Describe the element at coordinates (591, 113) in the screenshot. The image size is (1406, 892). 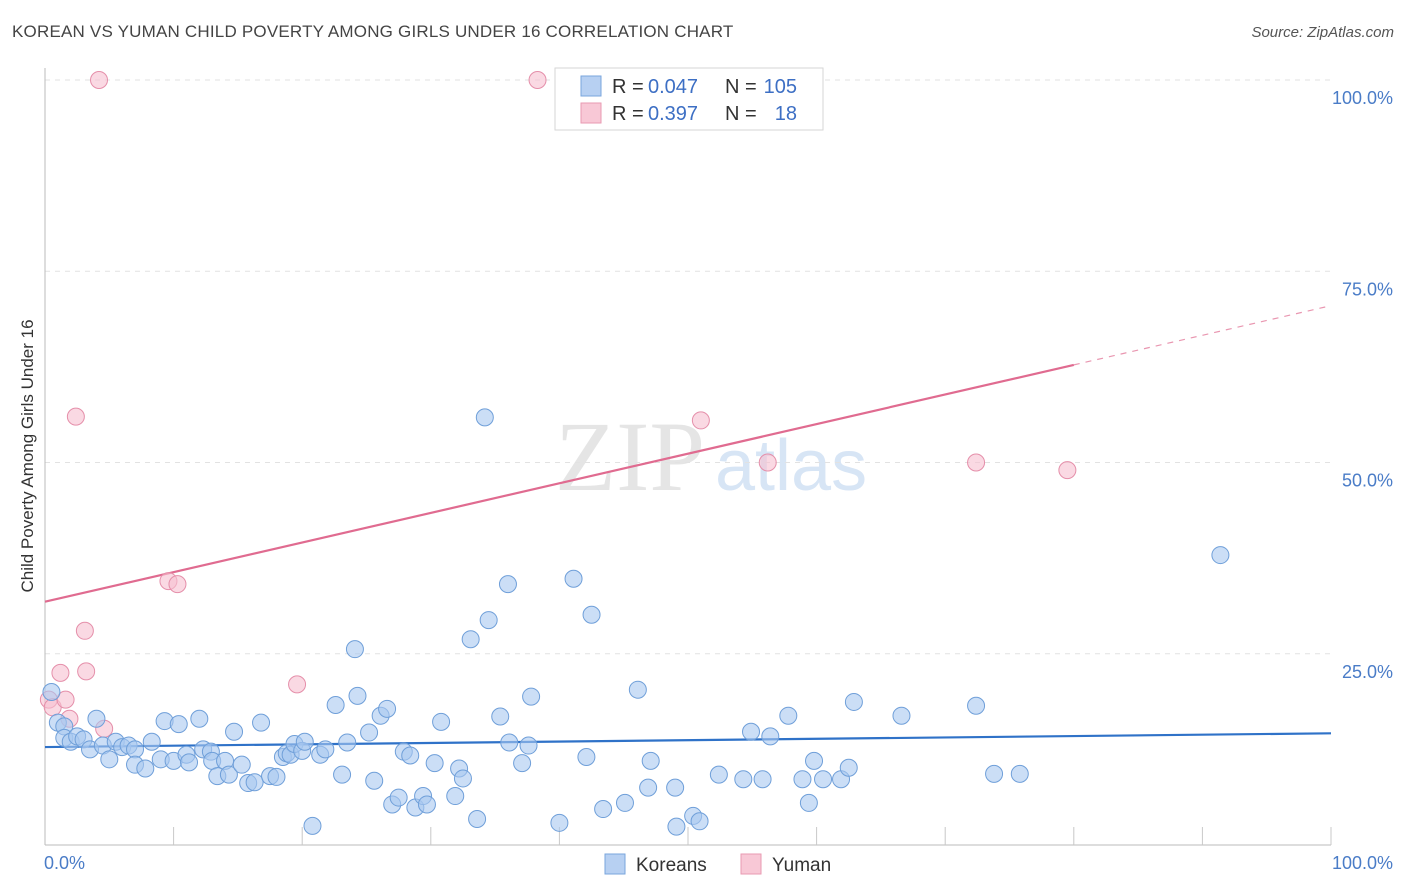
I see `legend-swatch-yuman` at that location.